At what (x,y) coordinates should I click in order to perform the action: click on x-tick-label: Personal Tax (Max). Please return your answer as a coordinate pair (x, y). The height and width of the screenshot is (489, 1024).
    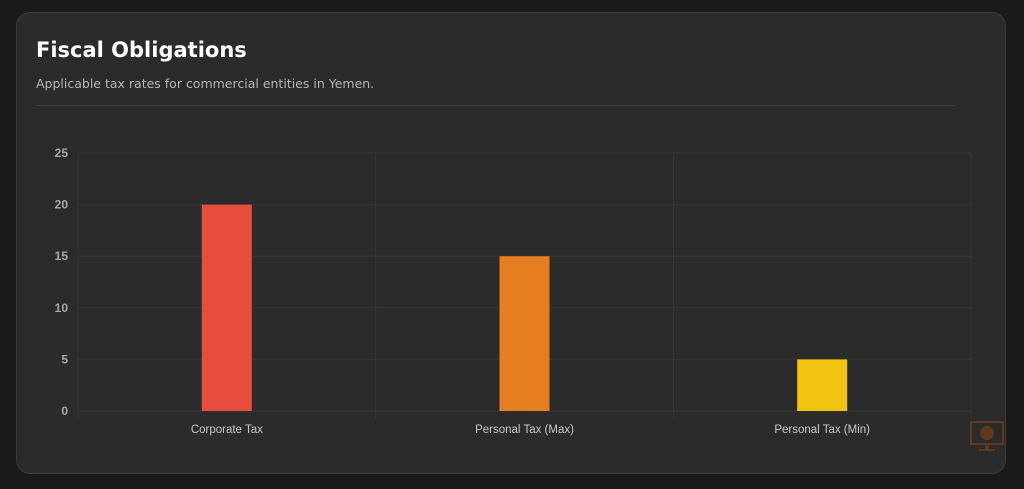
    Looking at the image, I should click on (524, 430).